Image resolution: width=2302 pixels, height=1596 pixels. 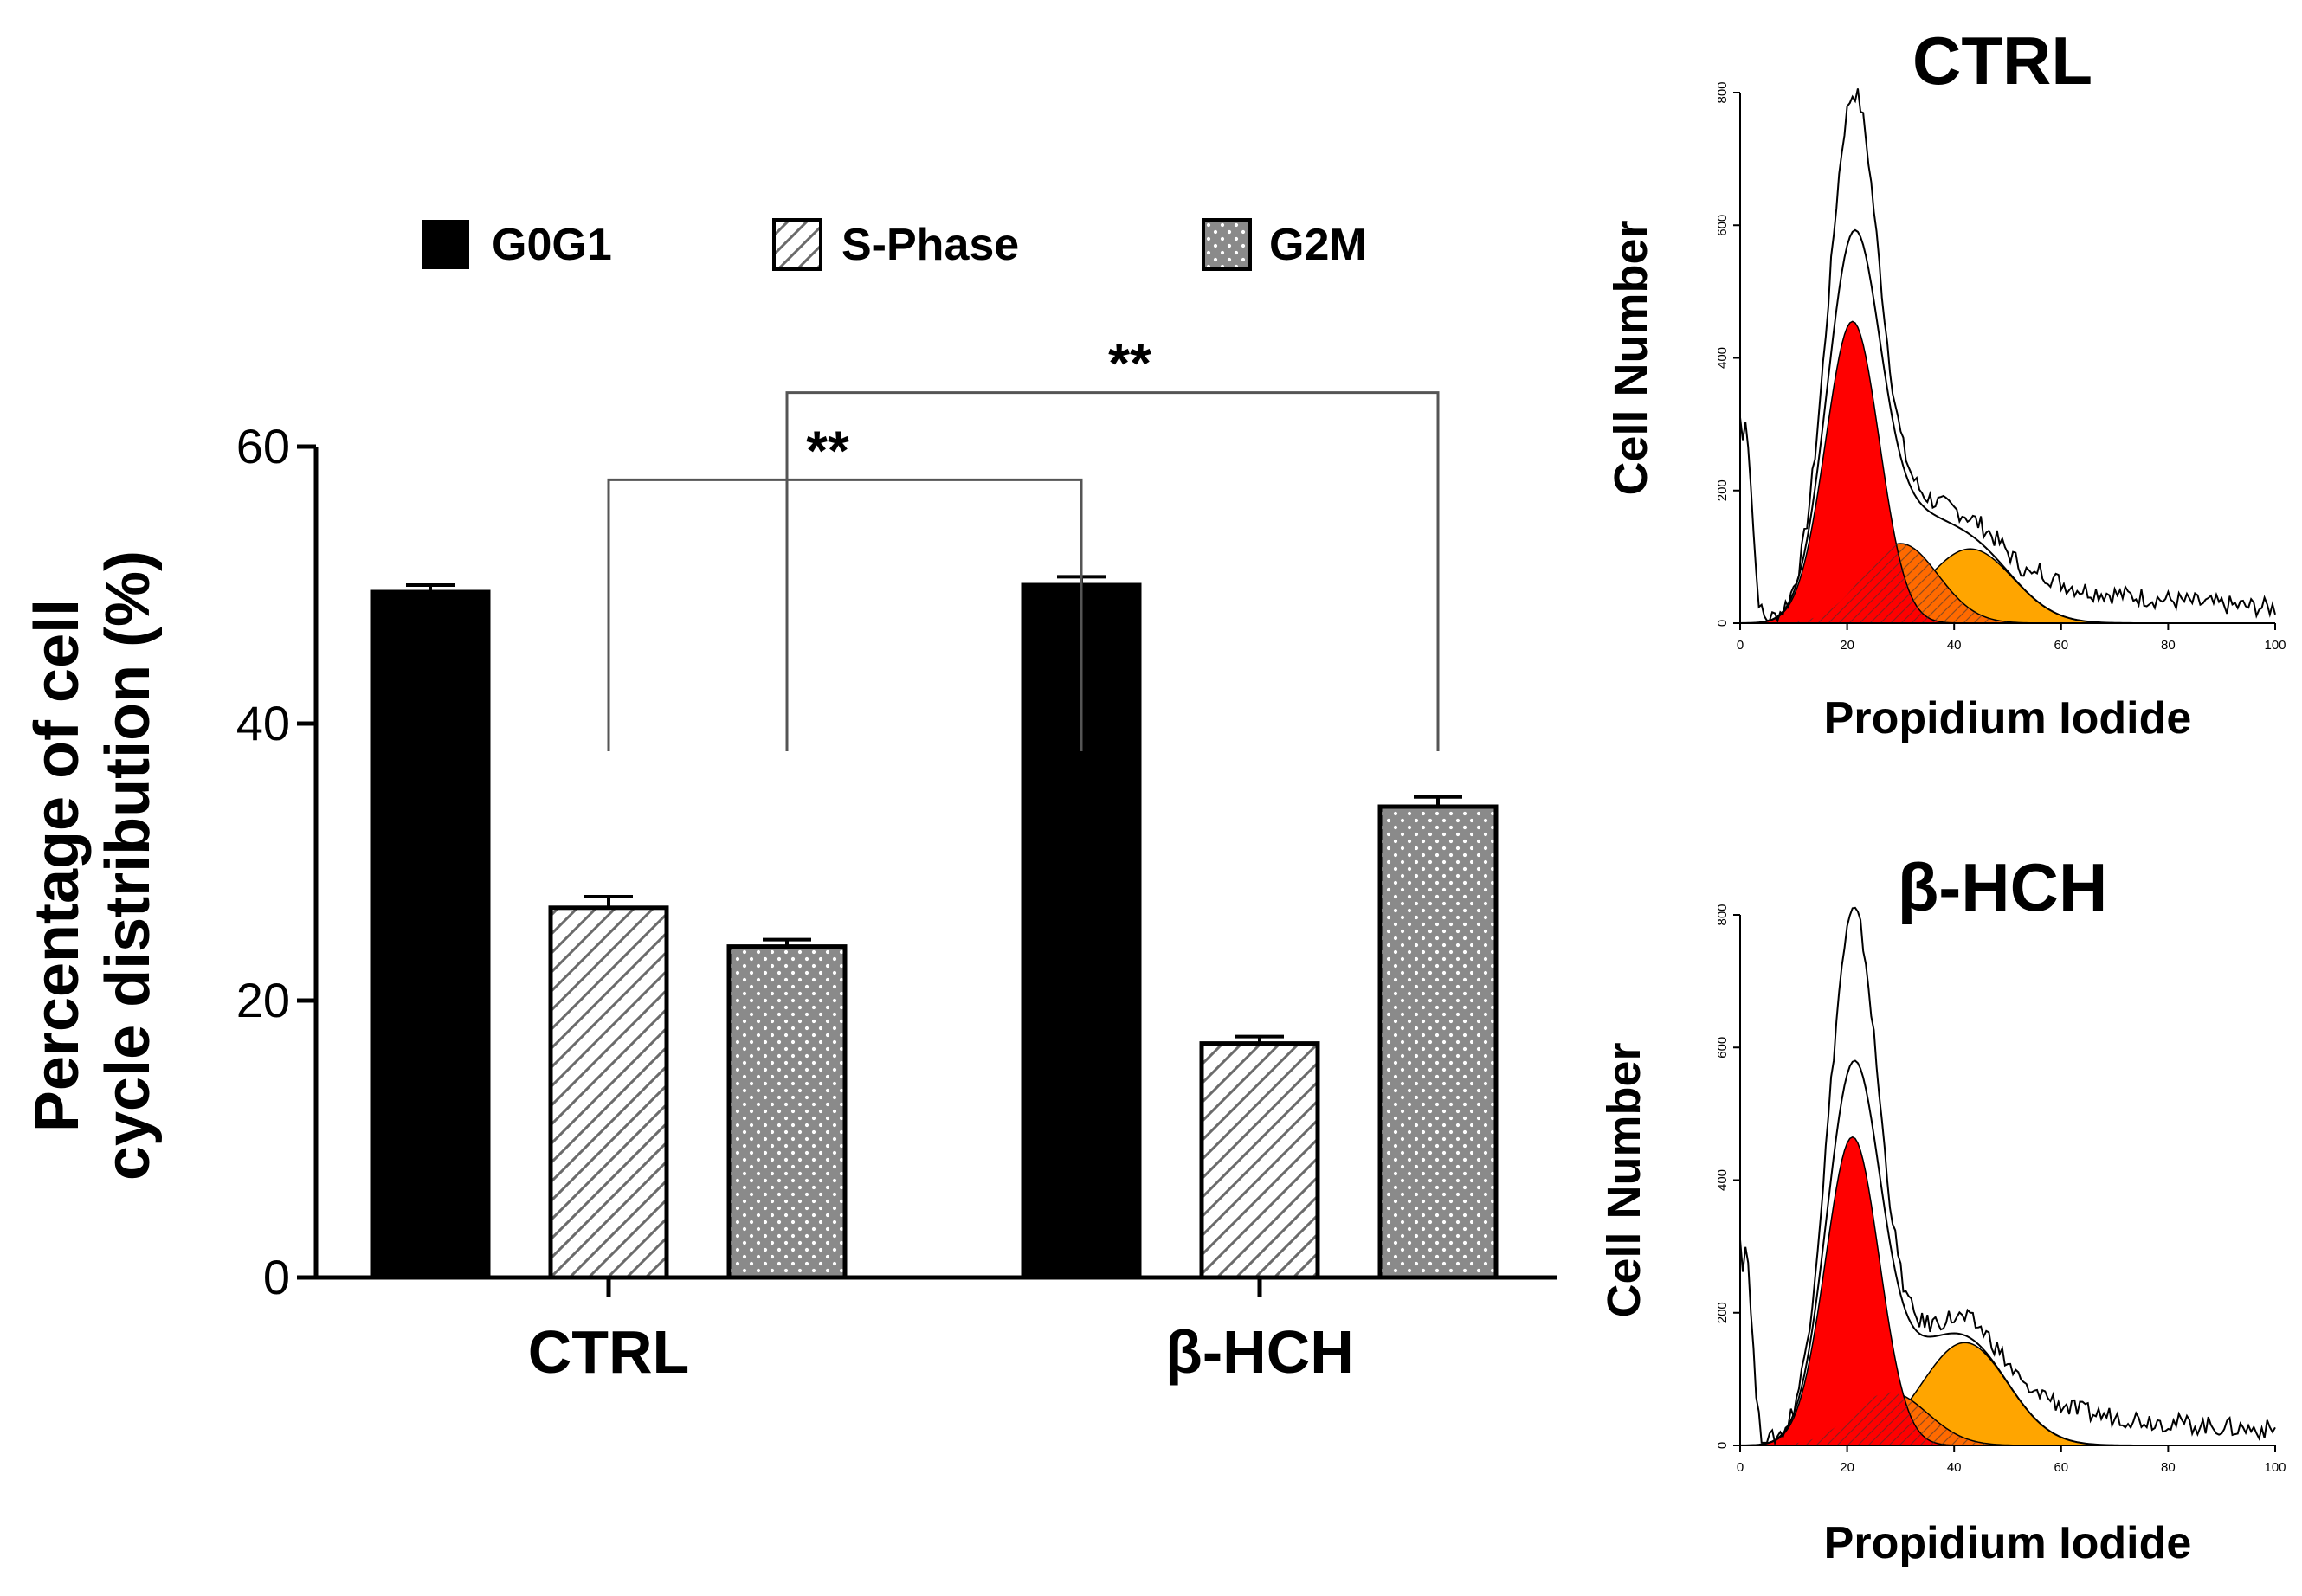 What do you see at coordinates (276, 1277) in the screenshot?
I see `y-tick-label: 0` at bounding box center [276, 1277].